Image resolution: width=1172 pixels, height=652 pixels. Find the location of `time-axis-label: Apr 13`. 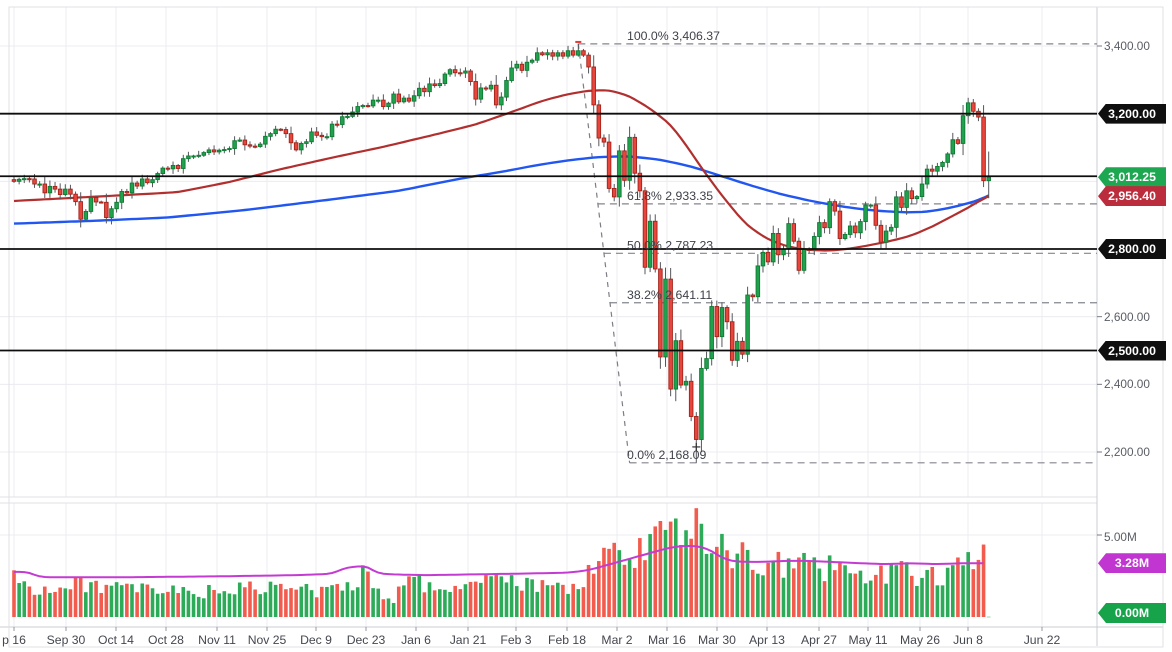

time-axis-label: Apr 13 is located at coordinates (767, 640).